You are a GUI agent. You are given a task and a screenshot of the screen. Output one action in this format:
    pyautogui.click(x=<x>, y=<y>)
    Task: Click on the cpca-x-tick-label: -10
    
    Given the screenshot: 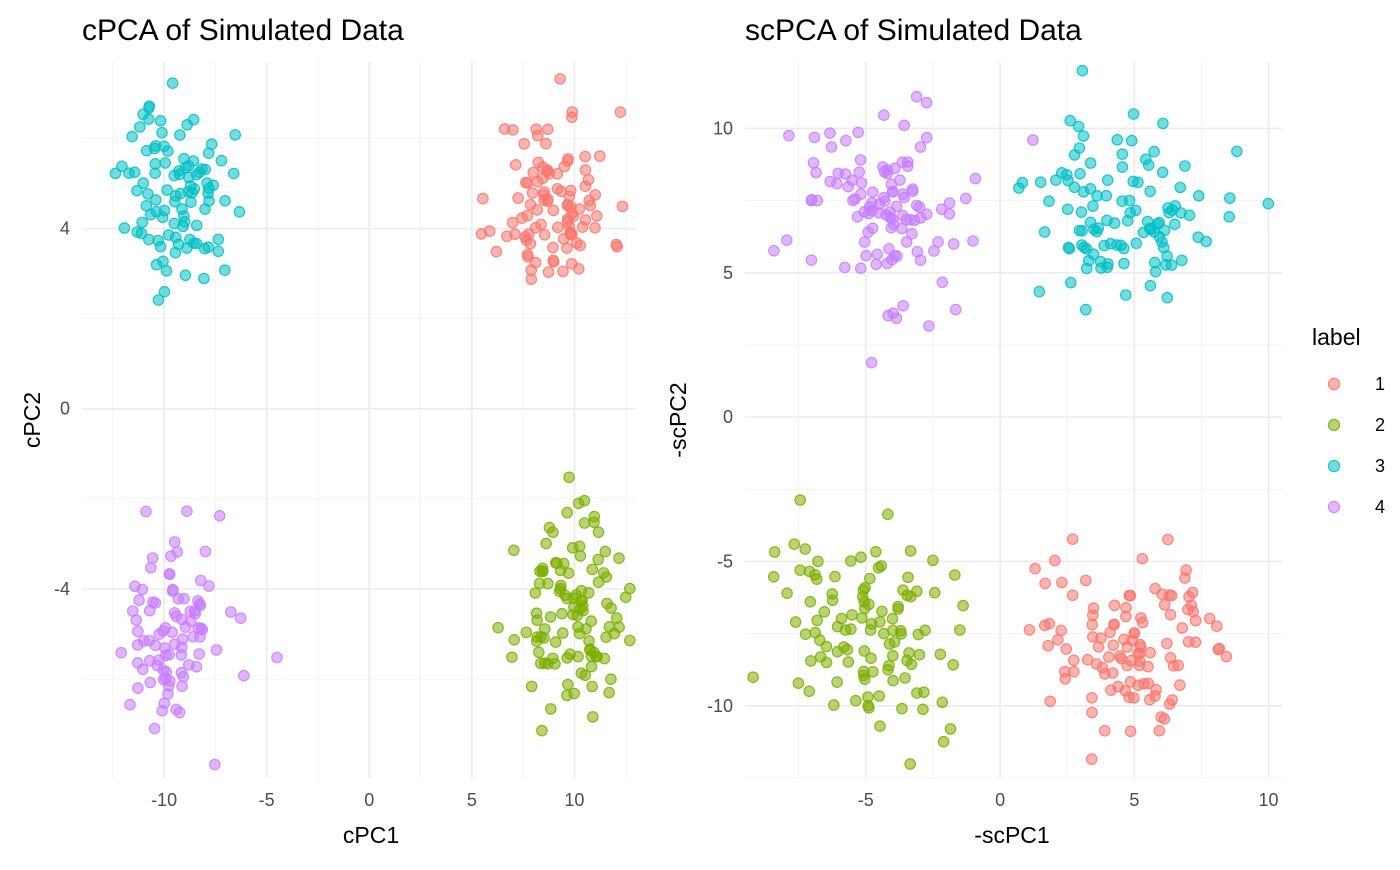 What is the action you would take?
    pyautogui.click(x=164, y=800)
    